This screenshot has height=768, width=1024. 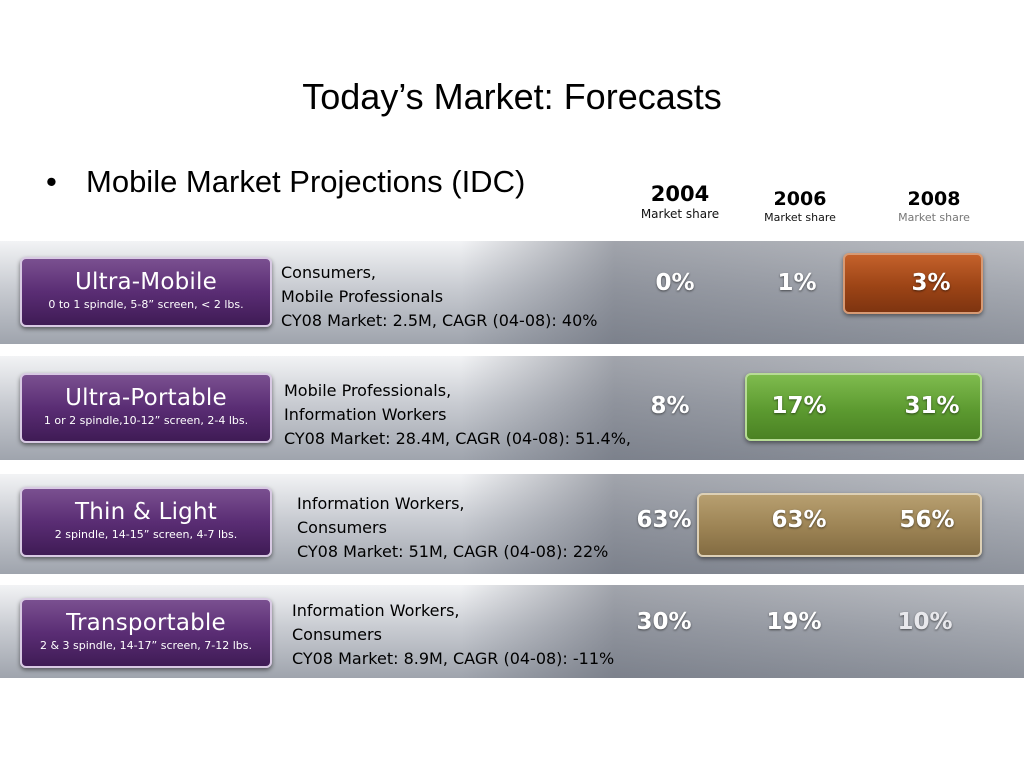 I want to click on share-2006: 1%, so click(x=797, y=283).